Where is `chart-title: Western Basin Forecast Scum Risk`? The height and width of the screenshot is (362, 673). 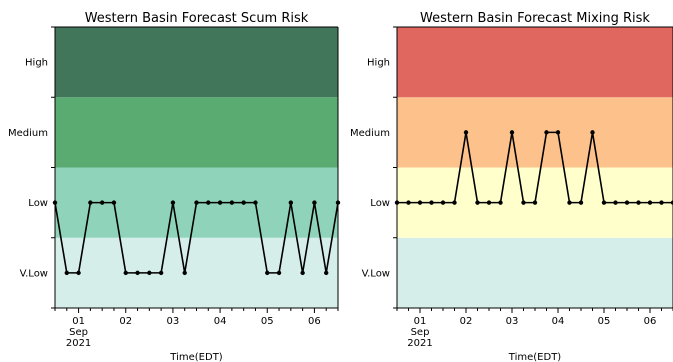 chart-title: Western Basin Forecast Scum Risk is located at coordinates (197, 18).